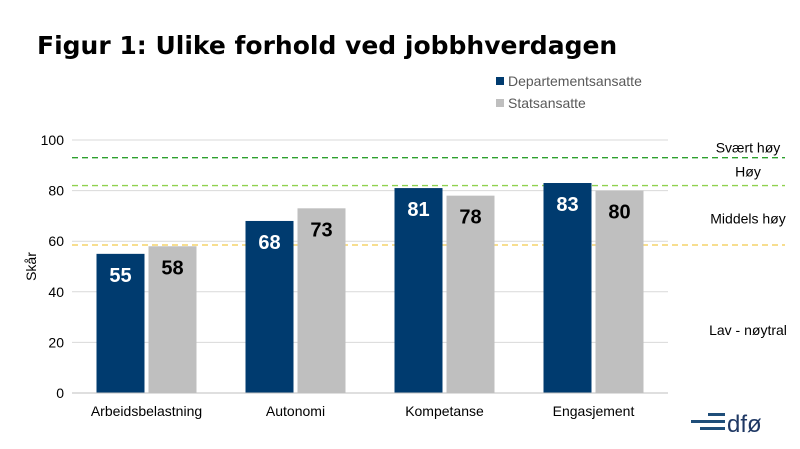 This screenshot has height=449, width=800. Describe the element at coordinates (56, 241) in the screenshot. I see `y-tick-label: 60` at that location.